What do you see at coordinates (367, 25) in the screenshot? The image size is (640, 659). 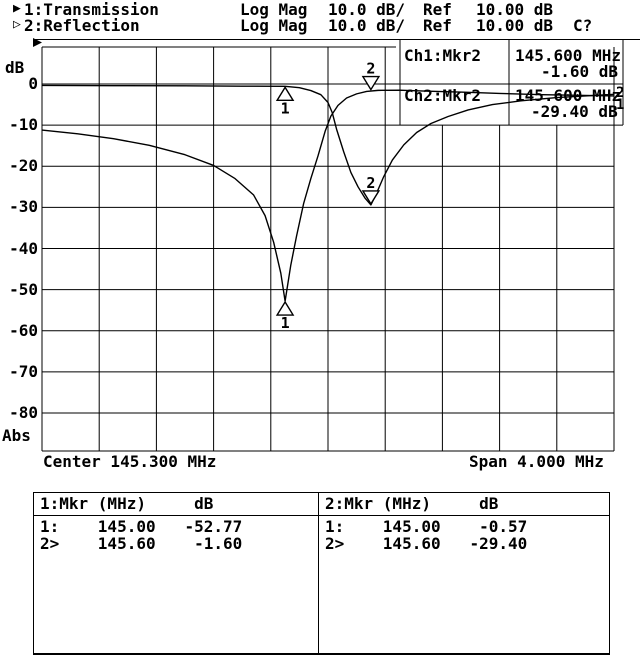 I see `channel2-scale: 10.0 dB/` at bounding box center [367, 25].